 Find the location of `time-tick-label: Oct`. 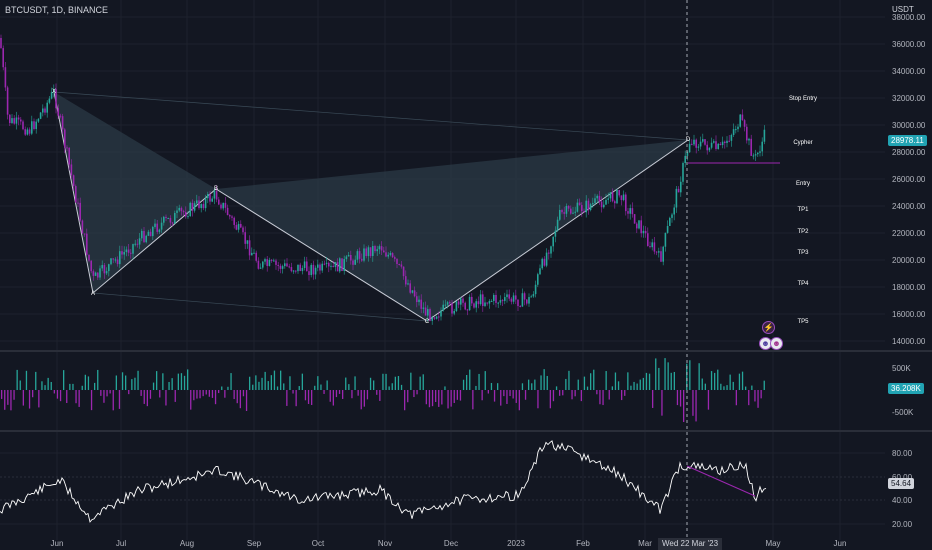

time-tick-label: Oct is located at coordinates (318, 543).